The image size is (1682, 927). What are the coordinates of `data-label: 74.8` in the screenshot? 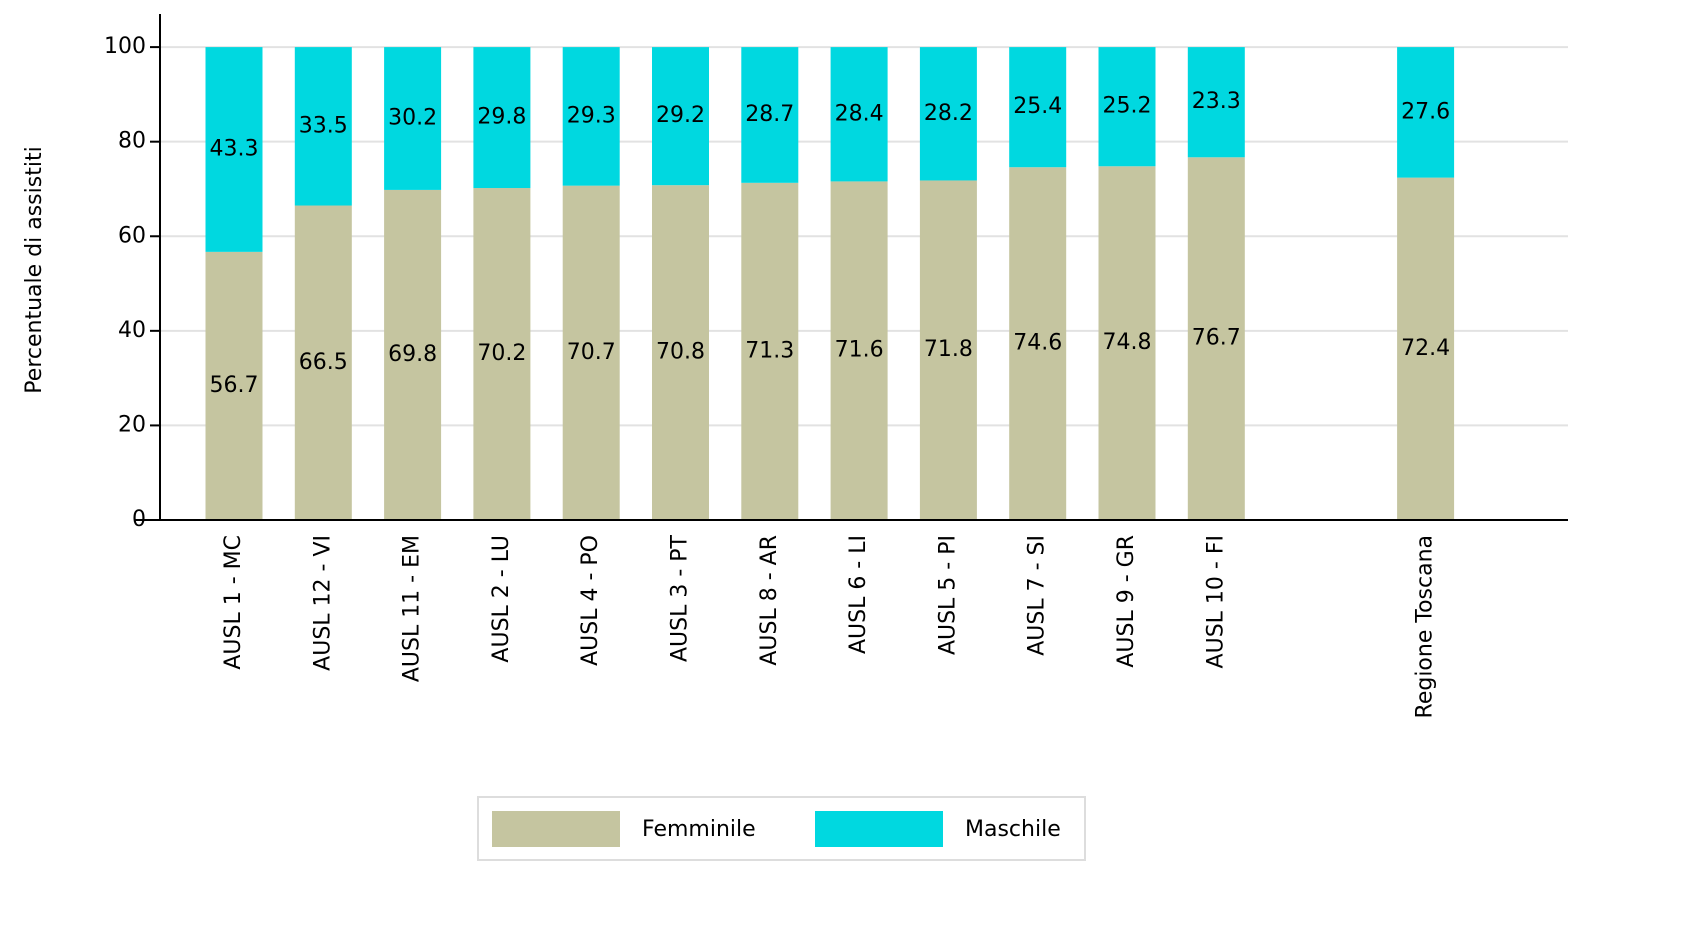 It's located at (1127, 342).